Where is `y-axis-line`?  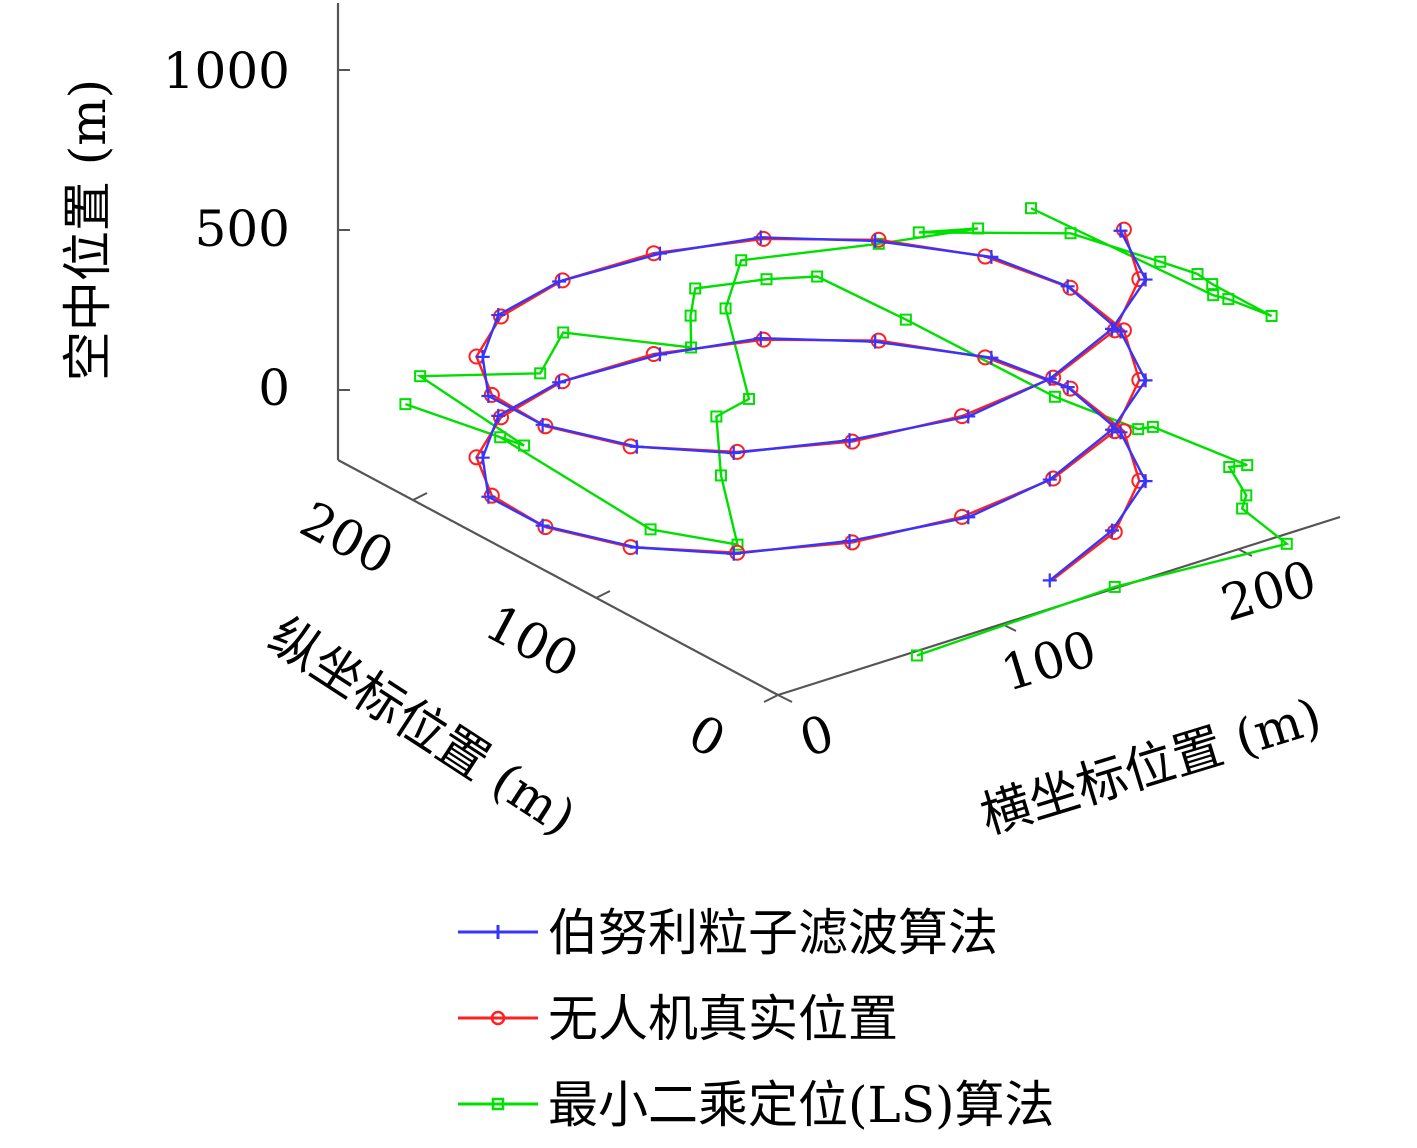 y-axis-line is located at coordinates (558, 577).